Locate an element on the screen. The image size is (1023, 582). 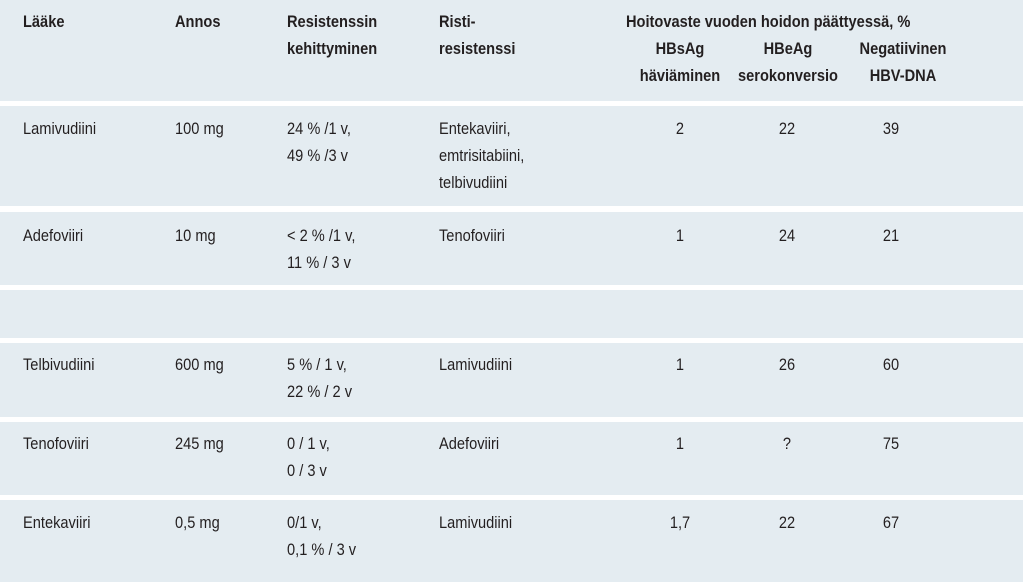
header-hbsag-line1: HBsAg is located at coordinates (680, 48).